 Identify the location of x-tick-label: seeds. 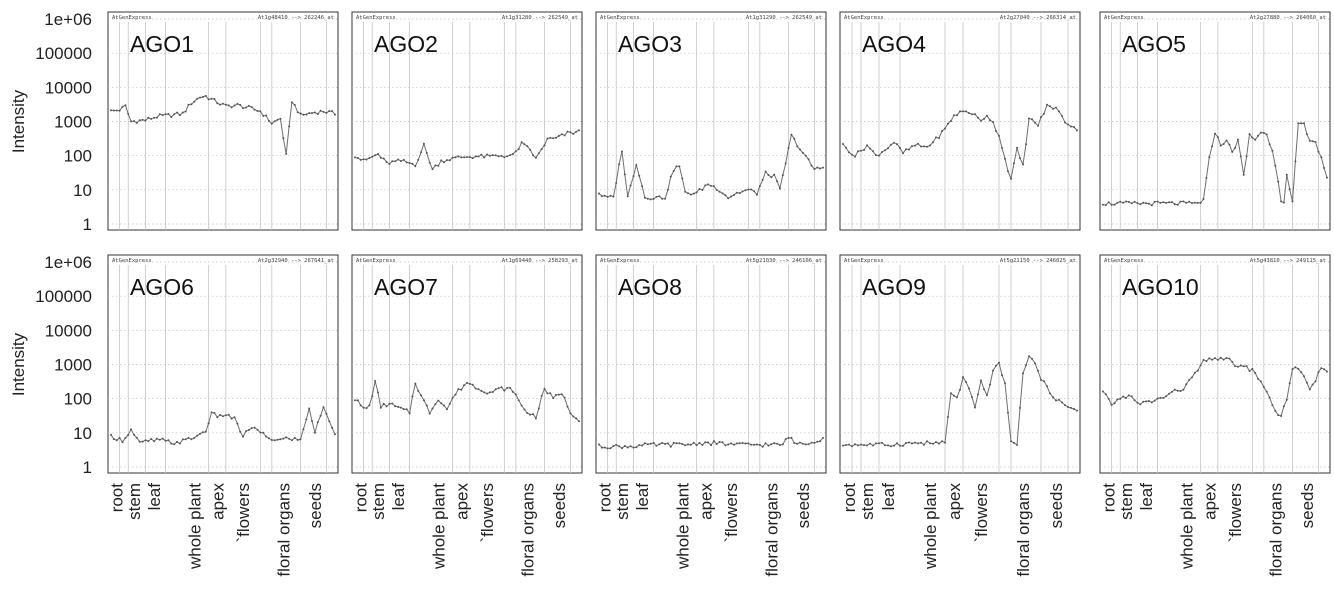
(559, 505).